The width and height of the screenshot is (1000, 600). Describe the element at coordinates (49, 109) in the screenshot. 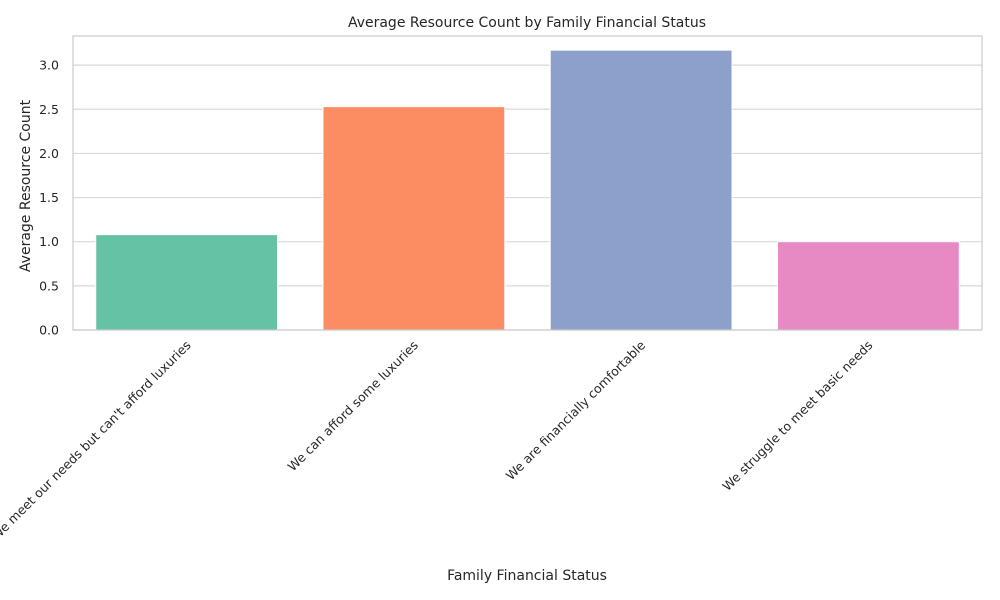

I see `y-tick-label: 2.5` at that location.